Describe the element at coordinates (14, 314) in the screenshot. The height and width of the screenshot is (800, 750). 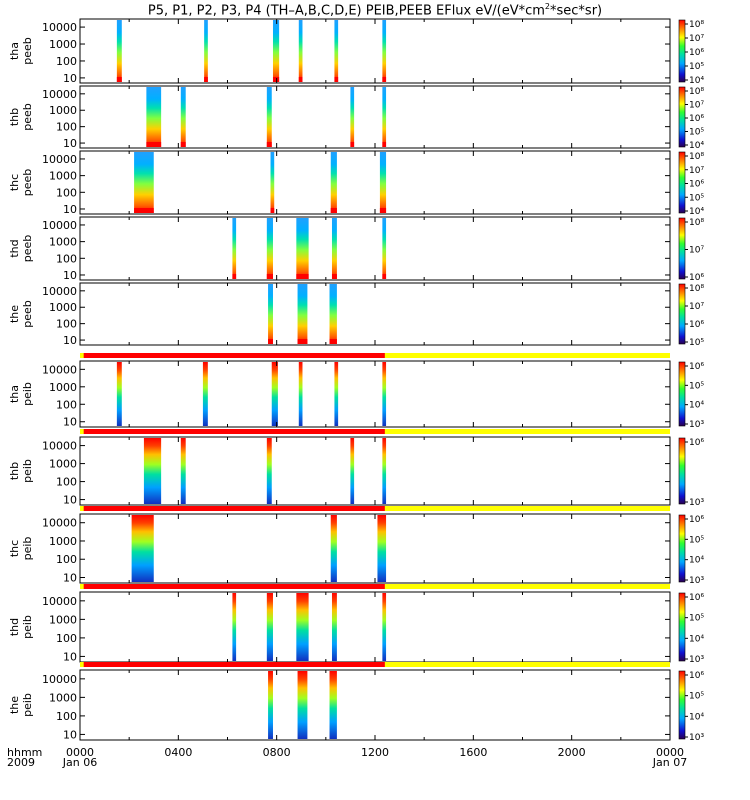
I see `panel-probe-label: the` at that location.